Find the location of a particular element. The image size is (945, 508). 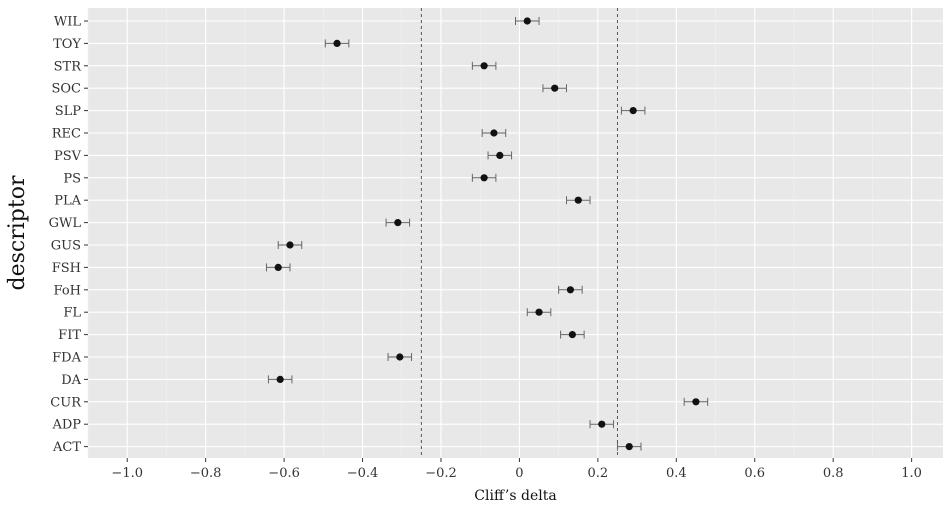

y-tick-label: SOC is located at coordinates (66, 89).